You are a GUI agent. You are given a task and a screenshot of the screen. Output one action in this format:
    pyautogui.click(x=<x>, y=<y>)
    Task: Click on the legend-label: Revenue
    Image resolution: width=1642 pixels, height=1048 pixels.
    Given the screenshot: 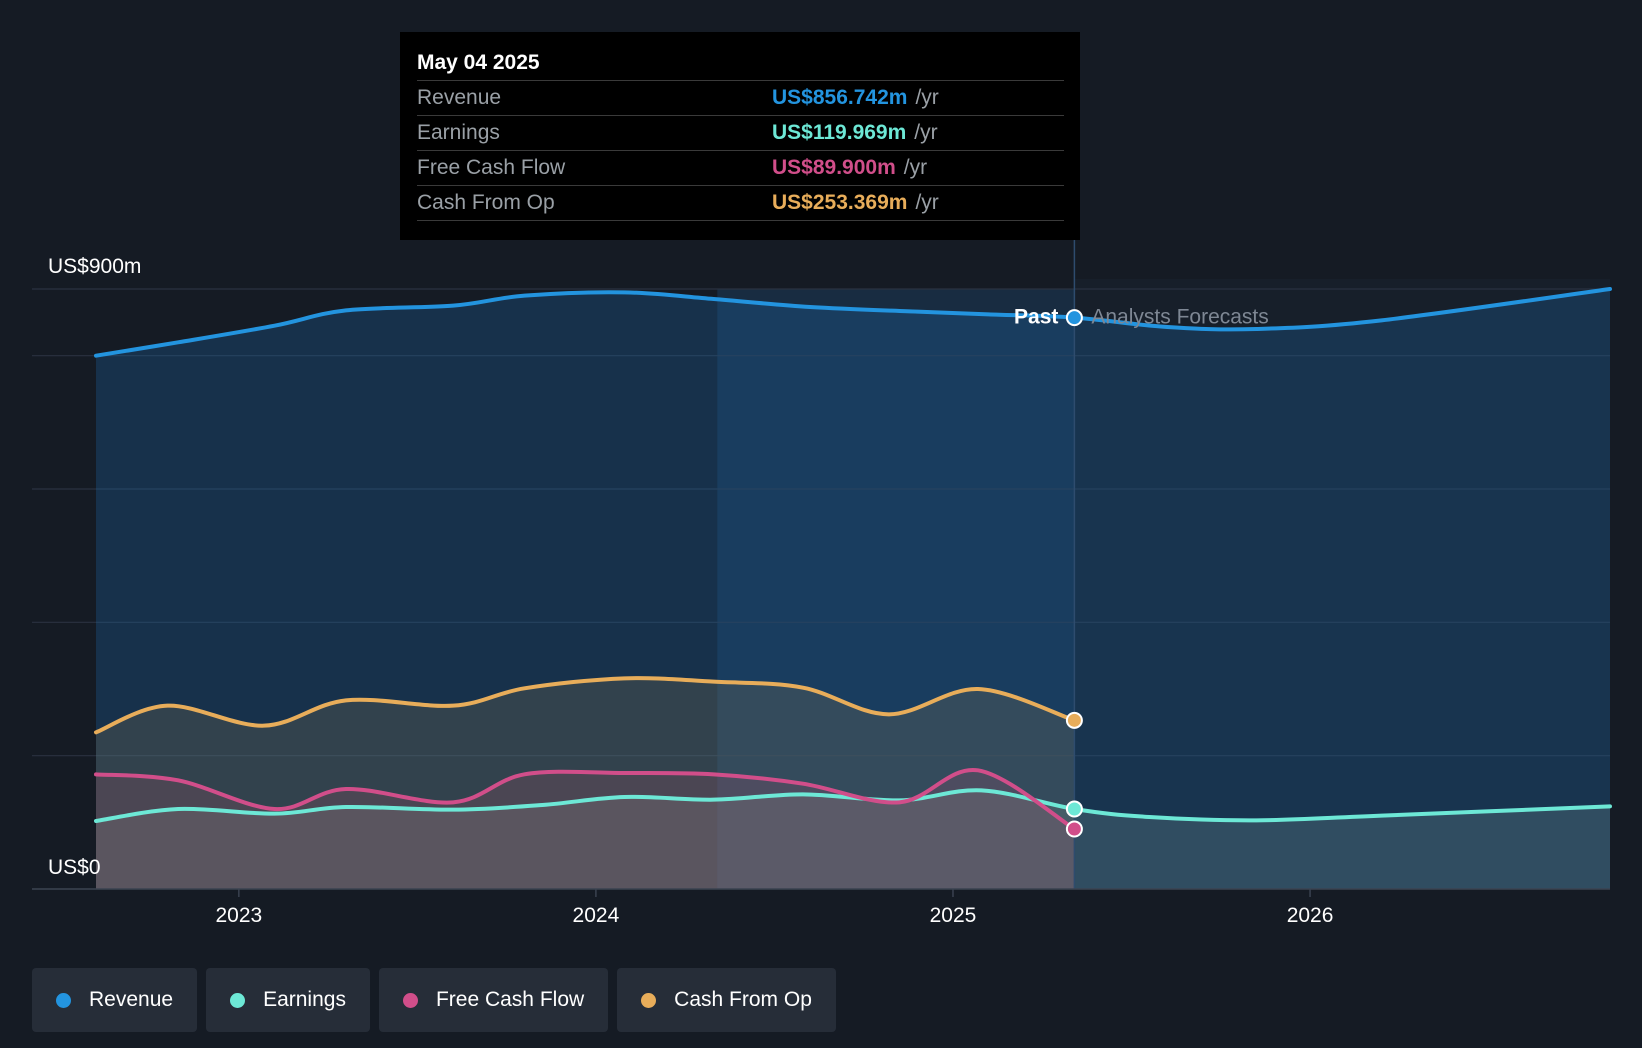 What is the action you would take?
    pyautogui.click(x=131, y=999)
    